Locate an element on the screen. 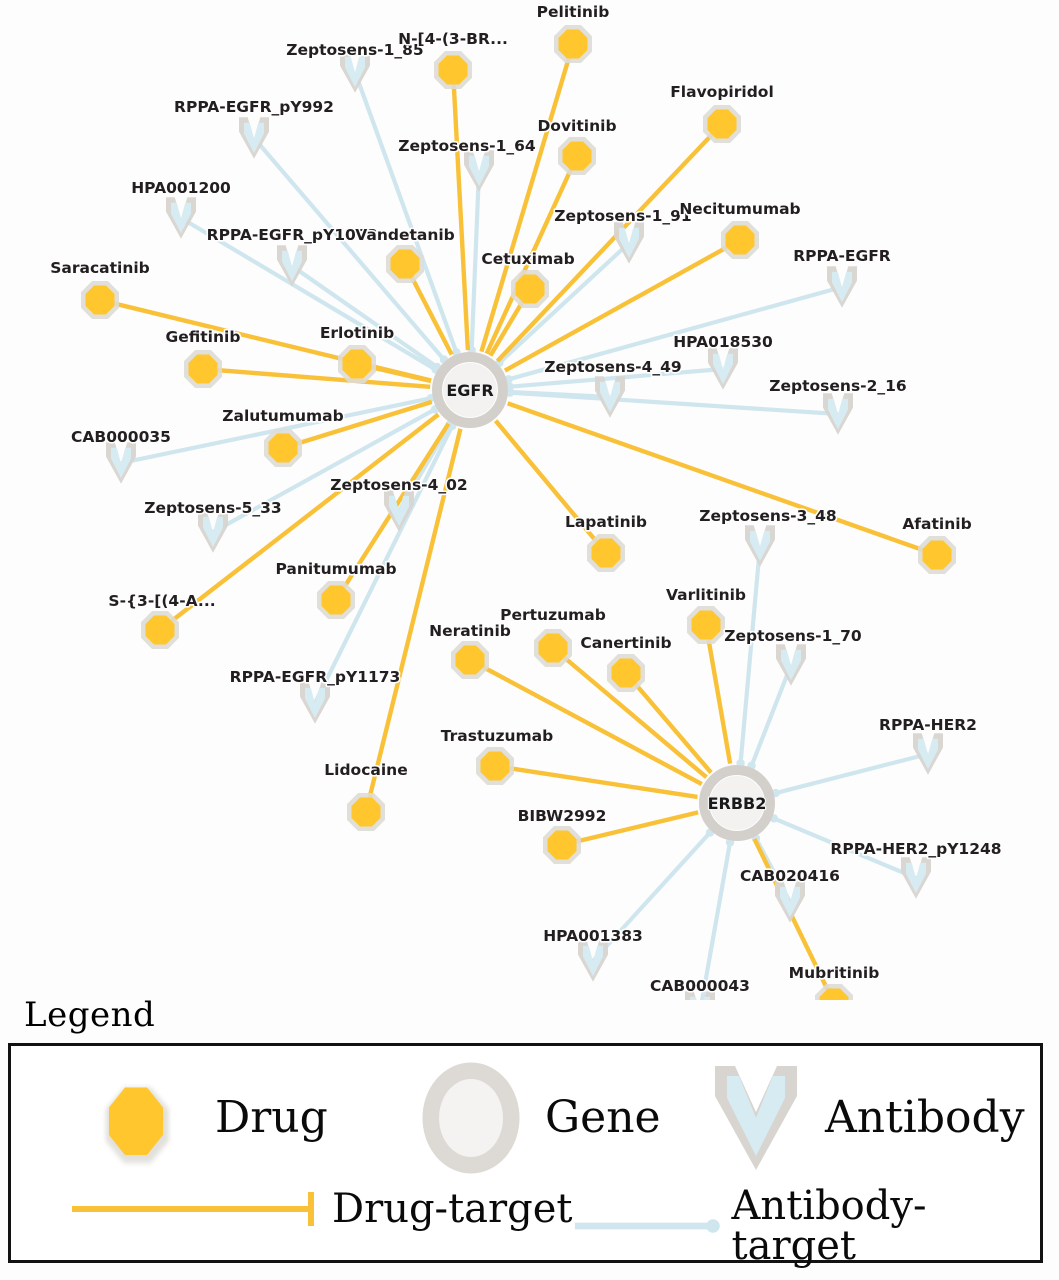 The width and height of the screenshot is (1059, 1280). gene-ring-icon is located at coordinates (471, 1118).